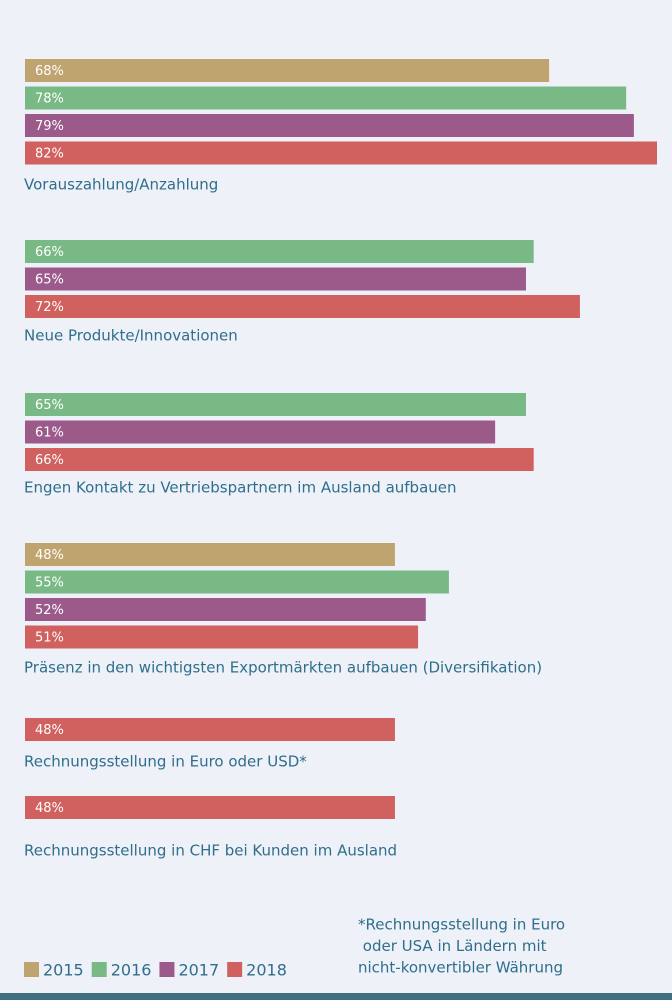 The height and width of the screenshot is (1000, 672). Describe the element at coordinates (131, 336) in the screenshot. I see `category-label: Neue Produkte/Innovationen` at that location.